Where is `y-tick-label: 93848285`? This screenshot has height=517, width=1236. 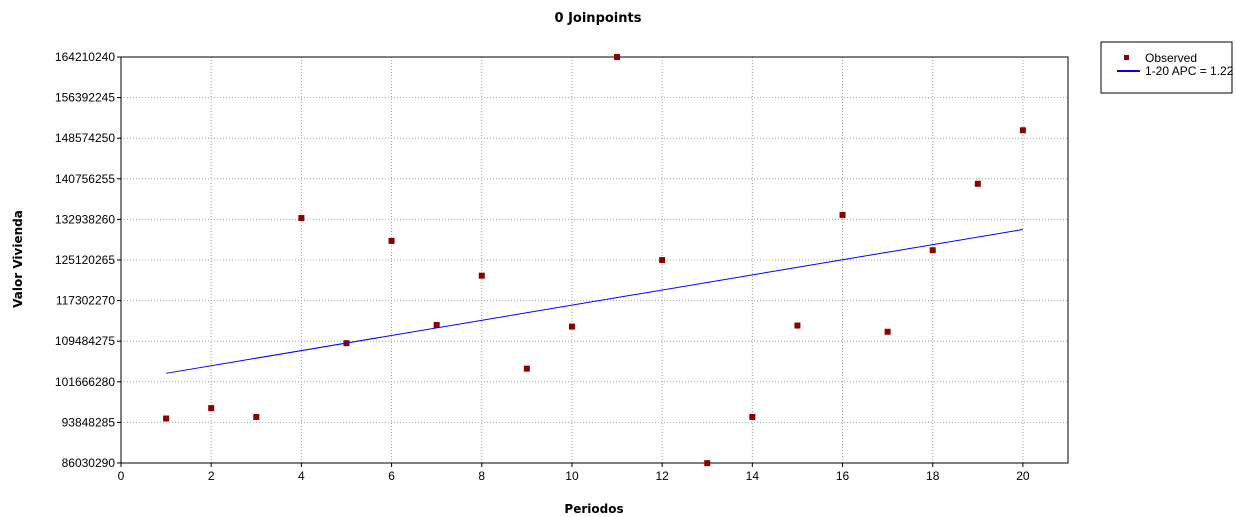 y-tick-label: 93848285 is located at coordinates (89, 422).